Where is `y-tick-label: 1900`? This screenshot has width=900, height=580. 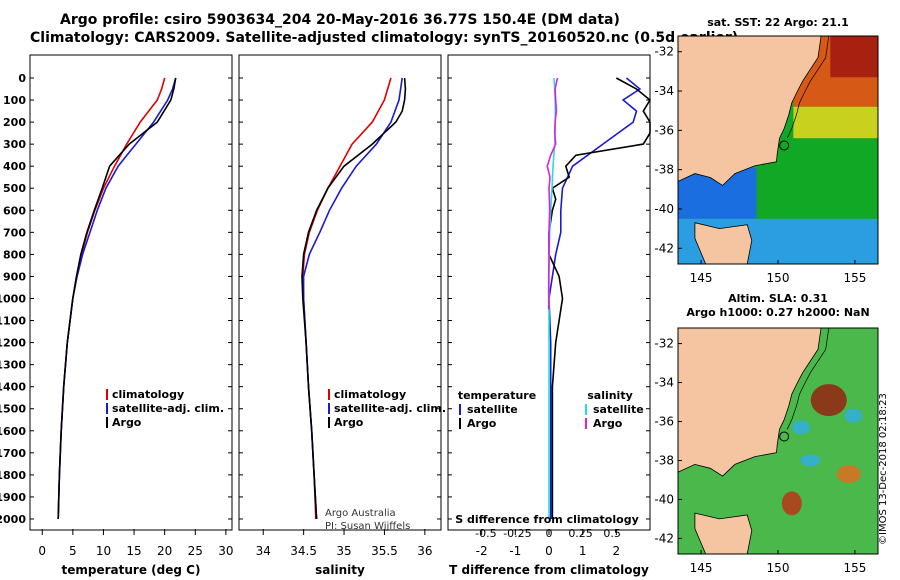
y-tick-label: 1900 is located at coordinates (13, 497).